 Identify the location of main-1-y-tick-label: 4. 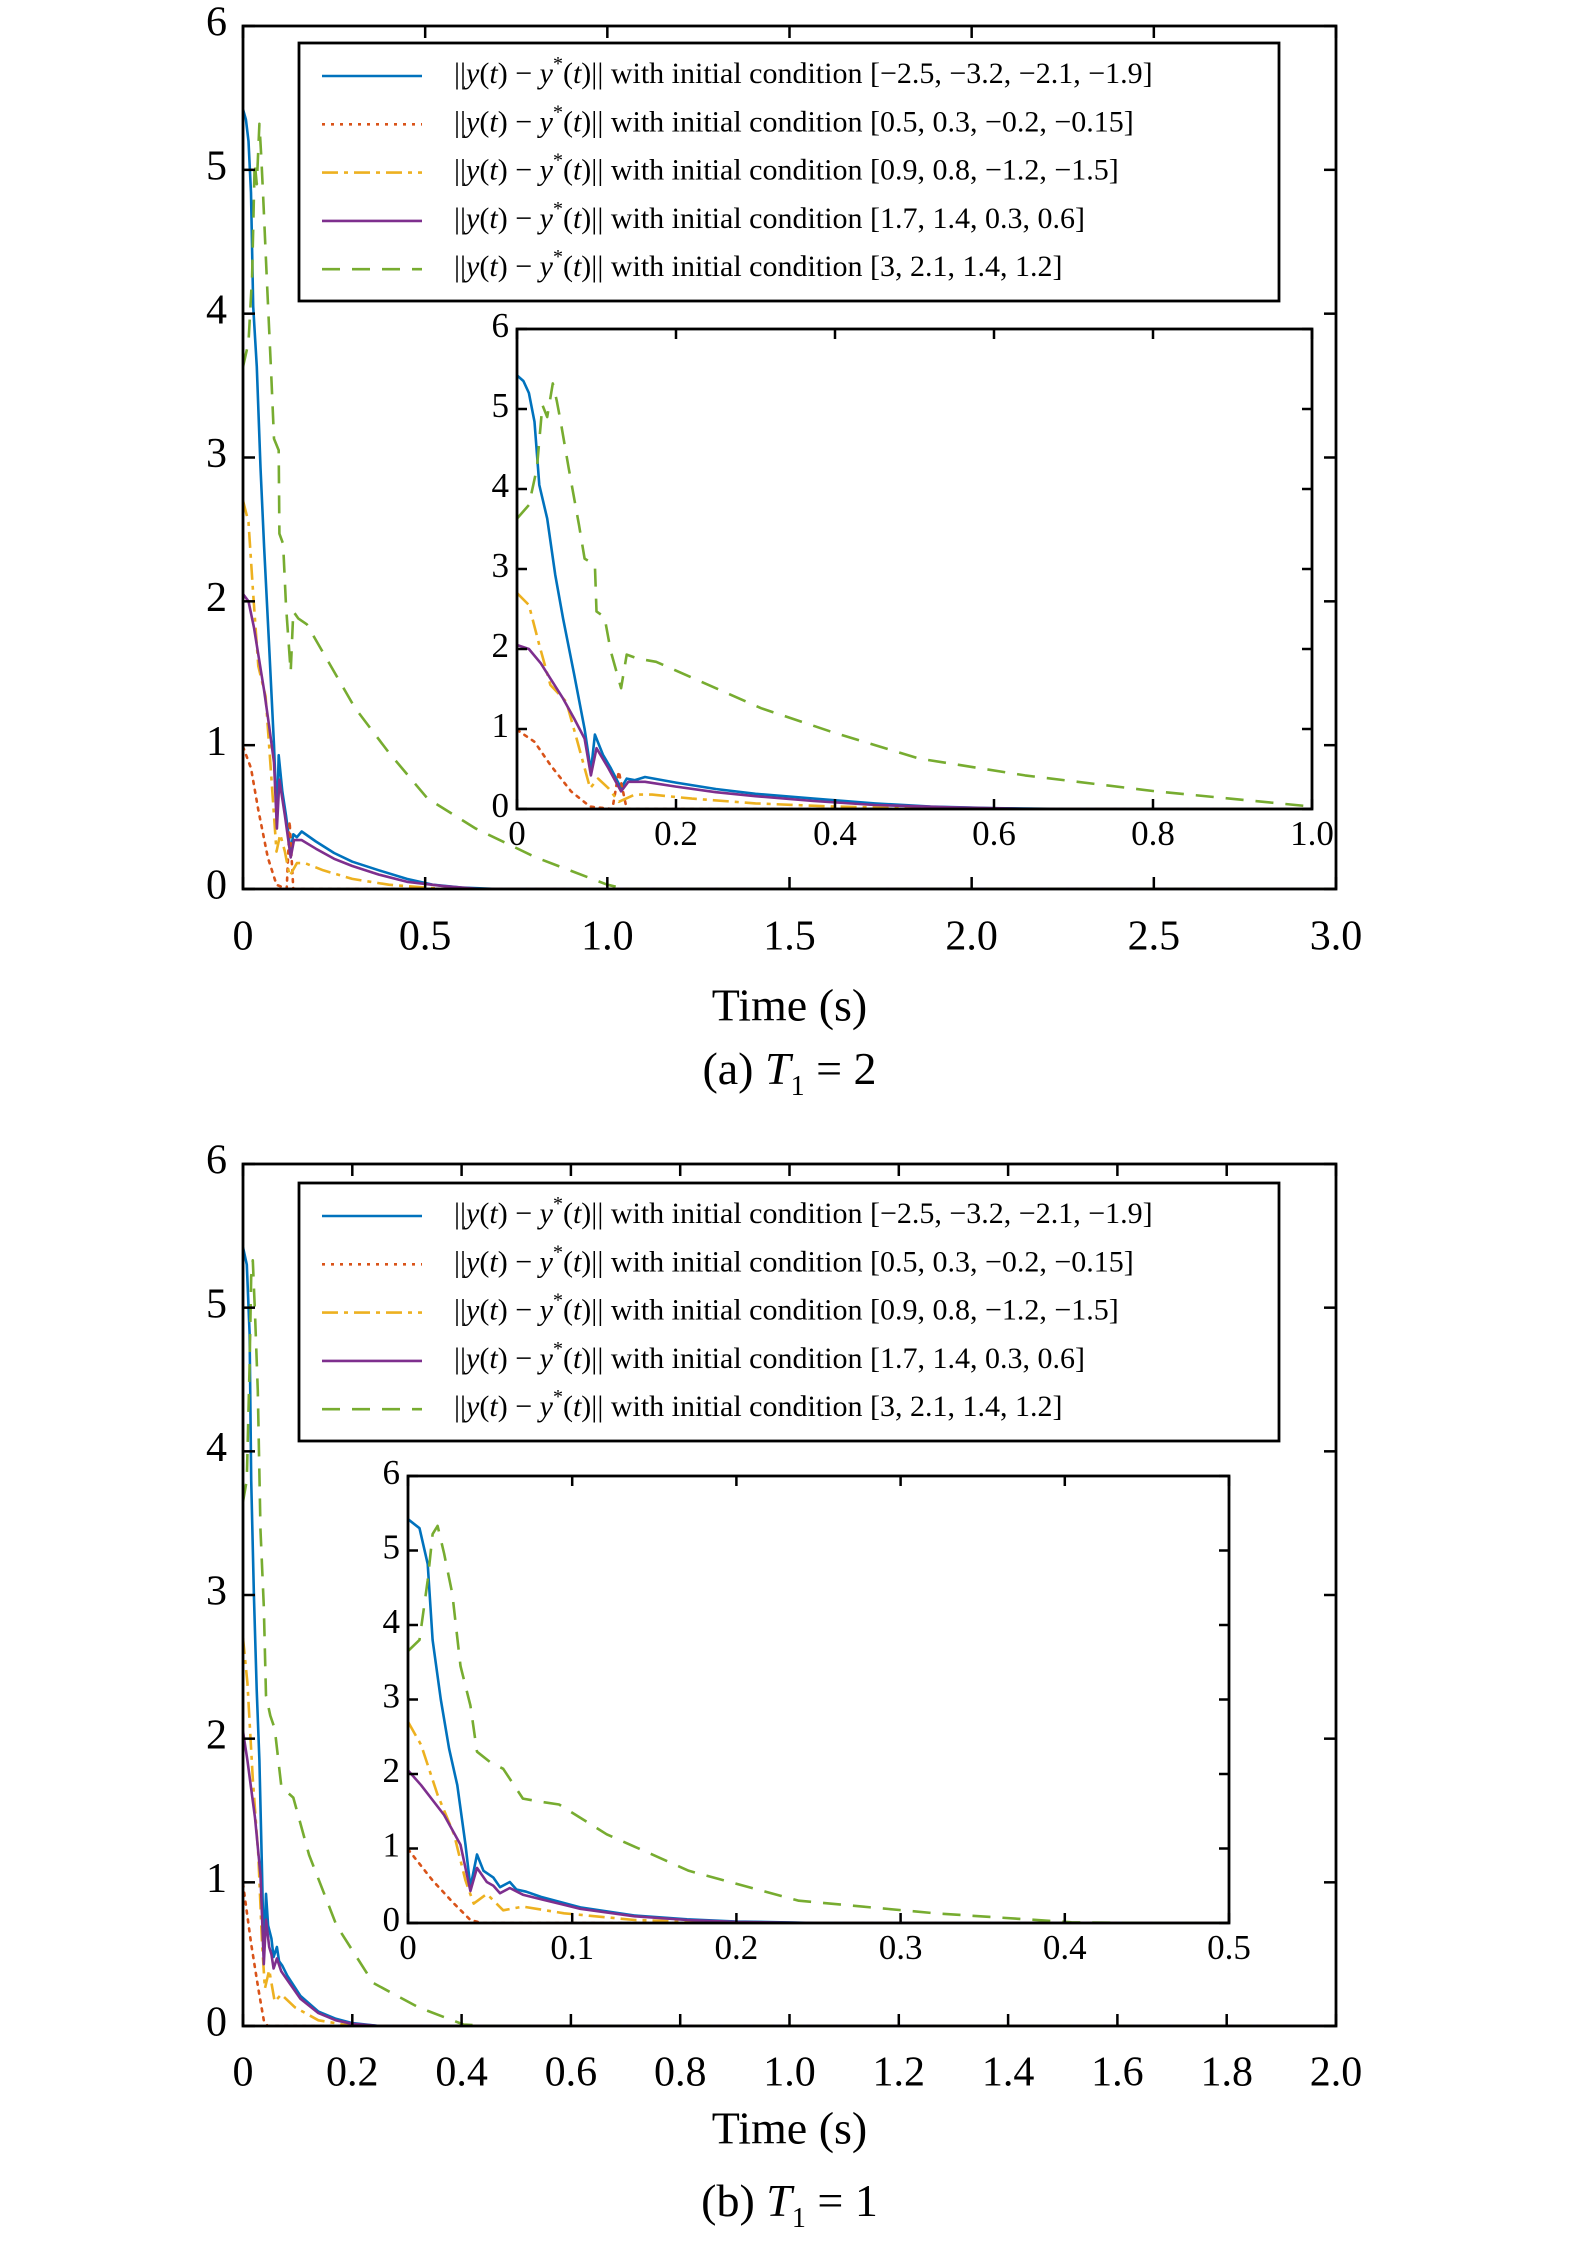
(216, 1448).